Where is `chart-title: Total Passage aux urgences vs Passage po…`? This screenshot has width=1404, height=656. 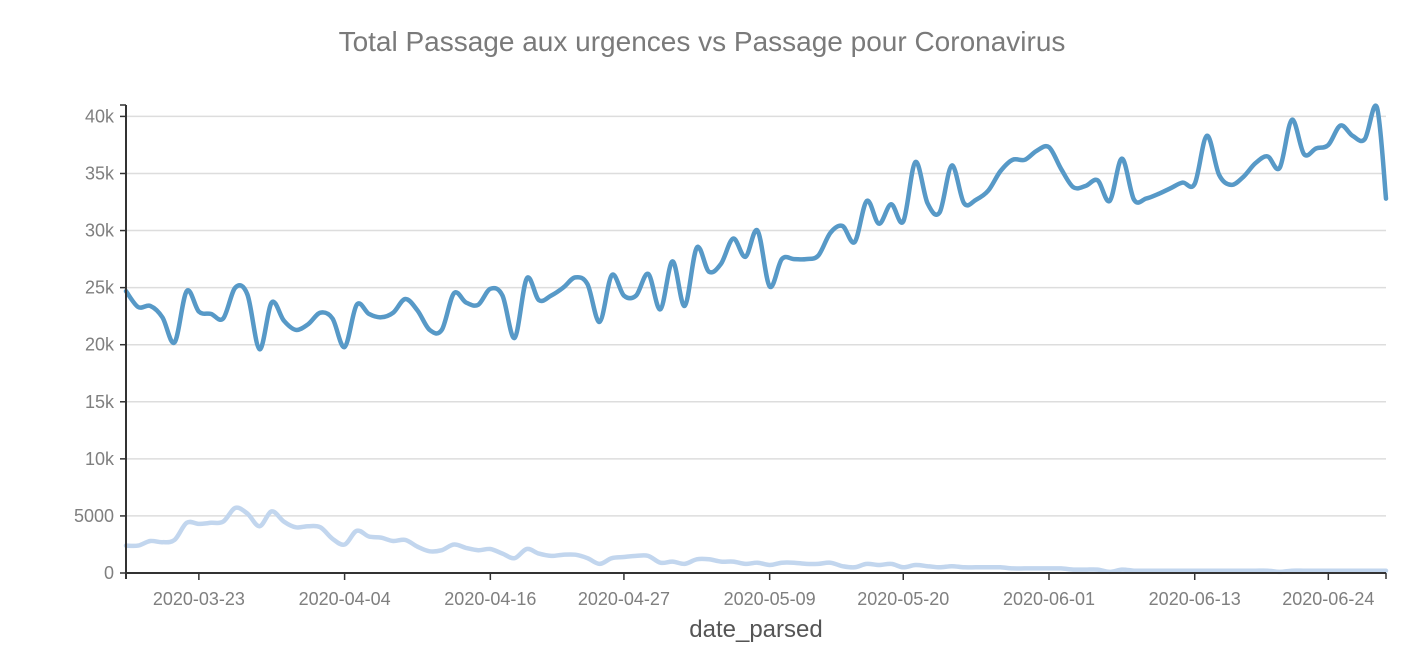
chart-title: Total Passage aux urgences vs Passage po… is located at coordinates (702, 41).